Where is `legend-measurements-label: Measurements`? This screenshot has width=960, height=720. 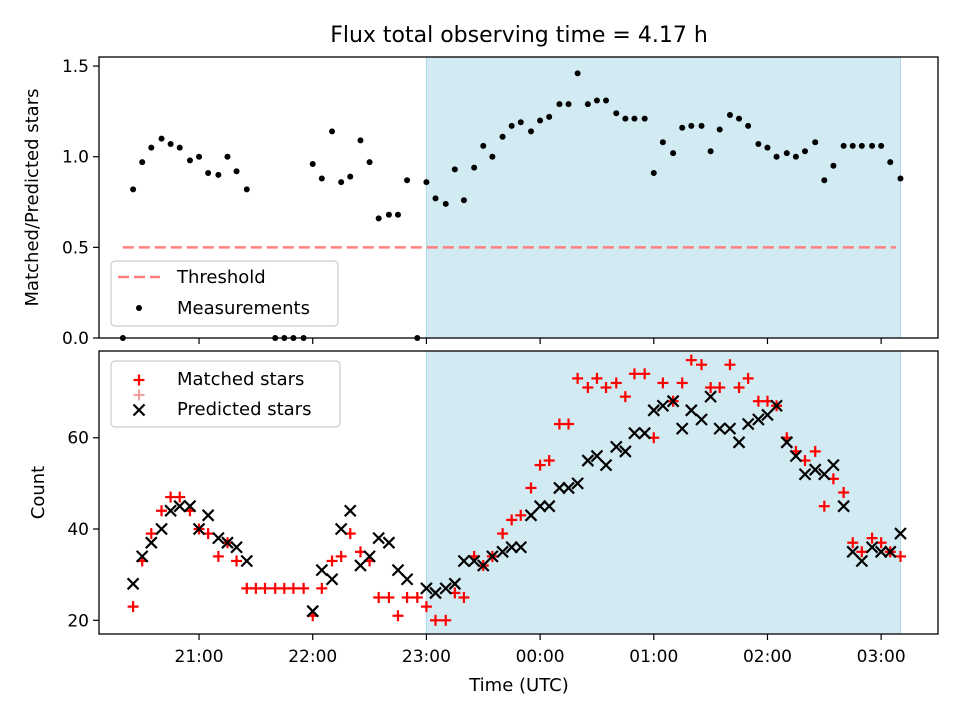 legend-measurements-label: Measurements is located at coordinates (243, 308).